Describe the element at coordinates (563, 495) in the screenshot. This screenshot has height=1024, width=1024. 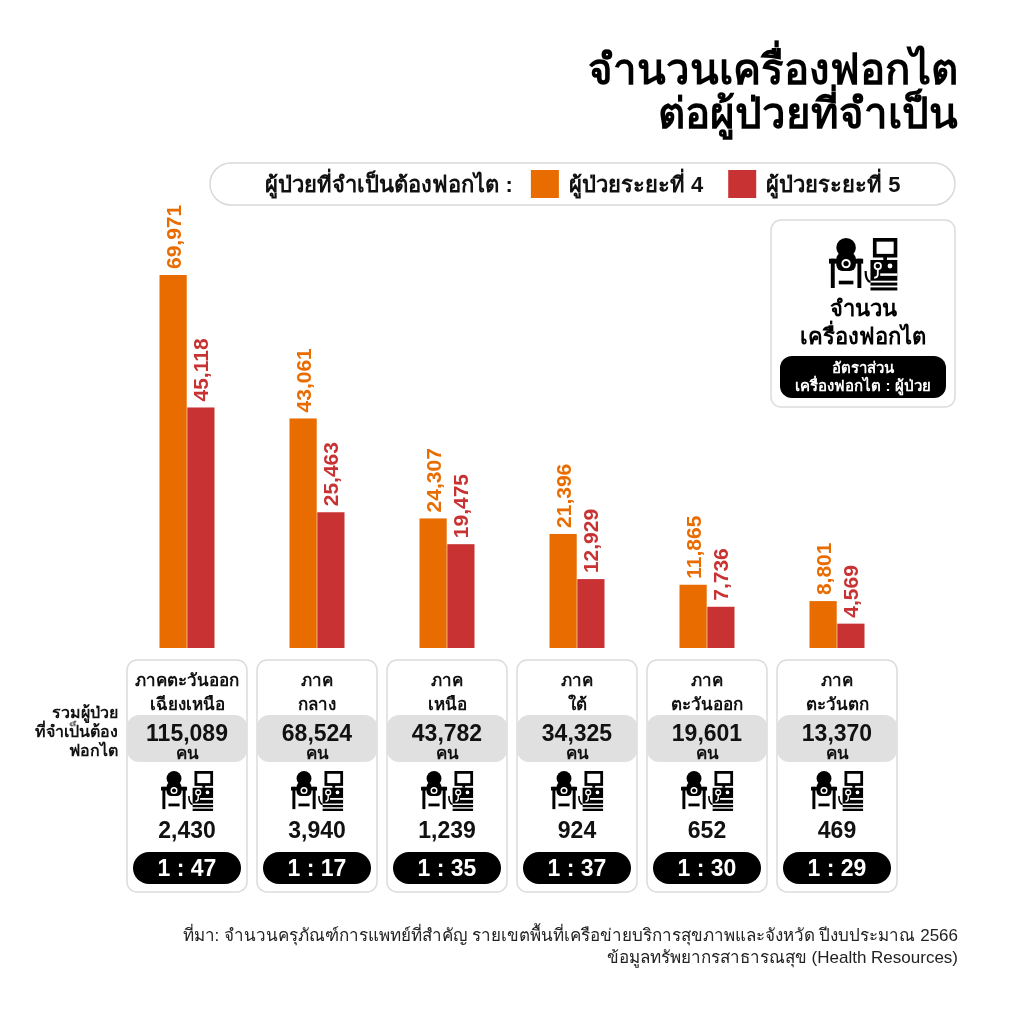
I see `data-label: 21,396` at that location.